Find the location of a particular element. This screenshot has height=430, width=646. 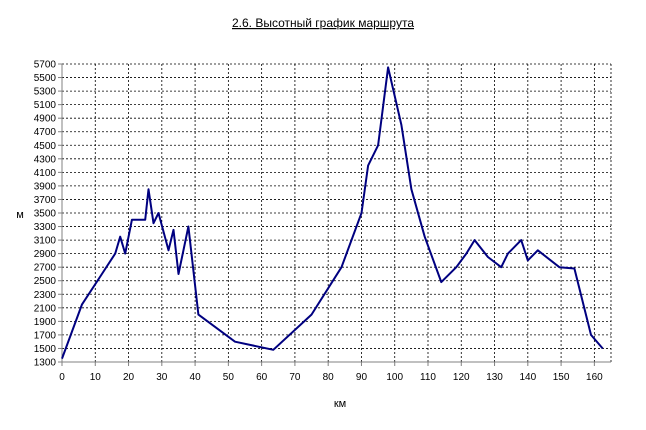

x-tick-label: 0 is located at coordinates (62, 377).